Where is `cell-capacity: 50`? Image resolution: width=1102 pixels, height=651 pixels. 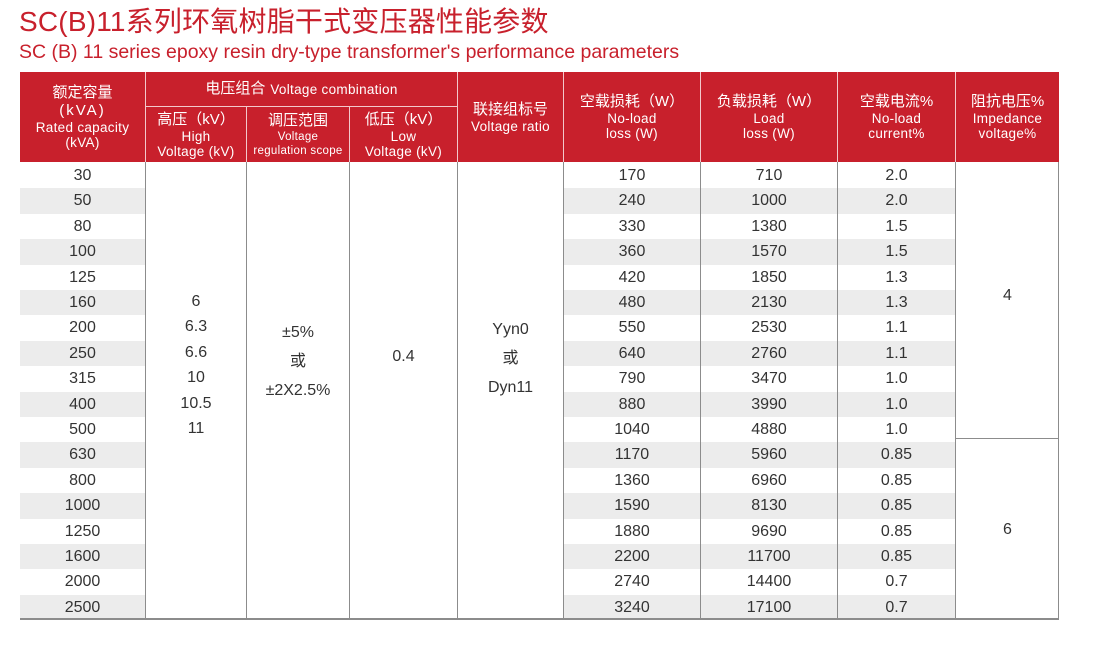
cell-capacity: 50 is located at coordinates (82, 201).